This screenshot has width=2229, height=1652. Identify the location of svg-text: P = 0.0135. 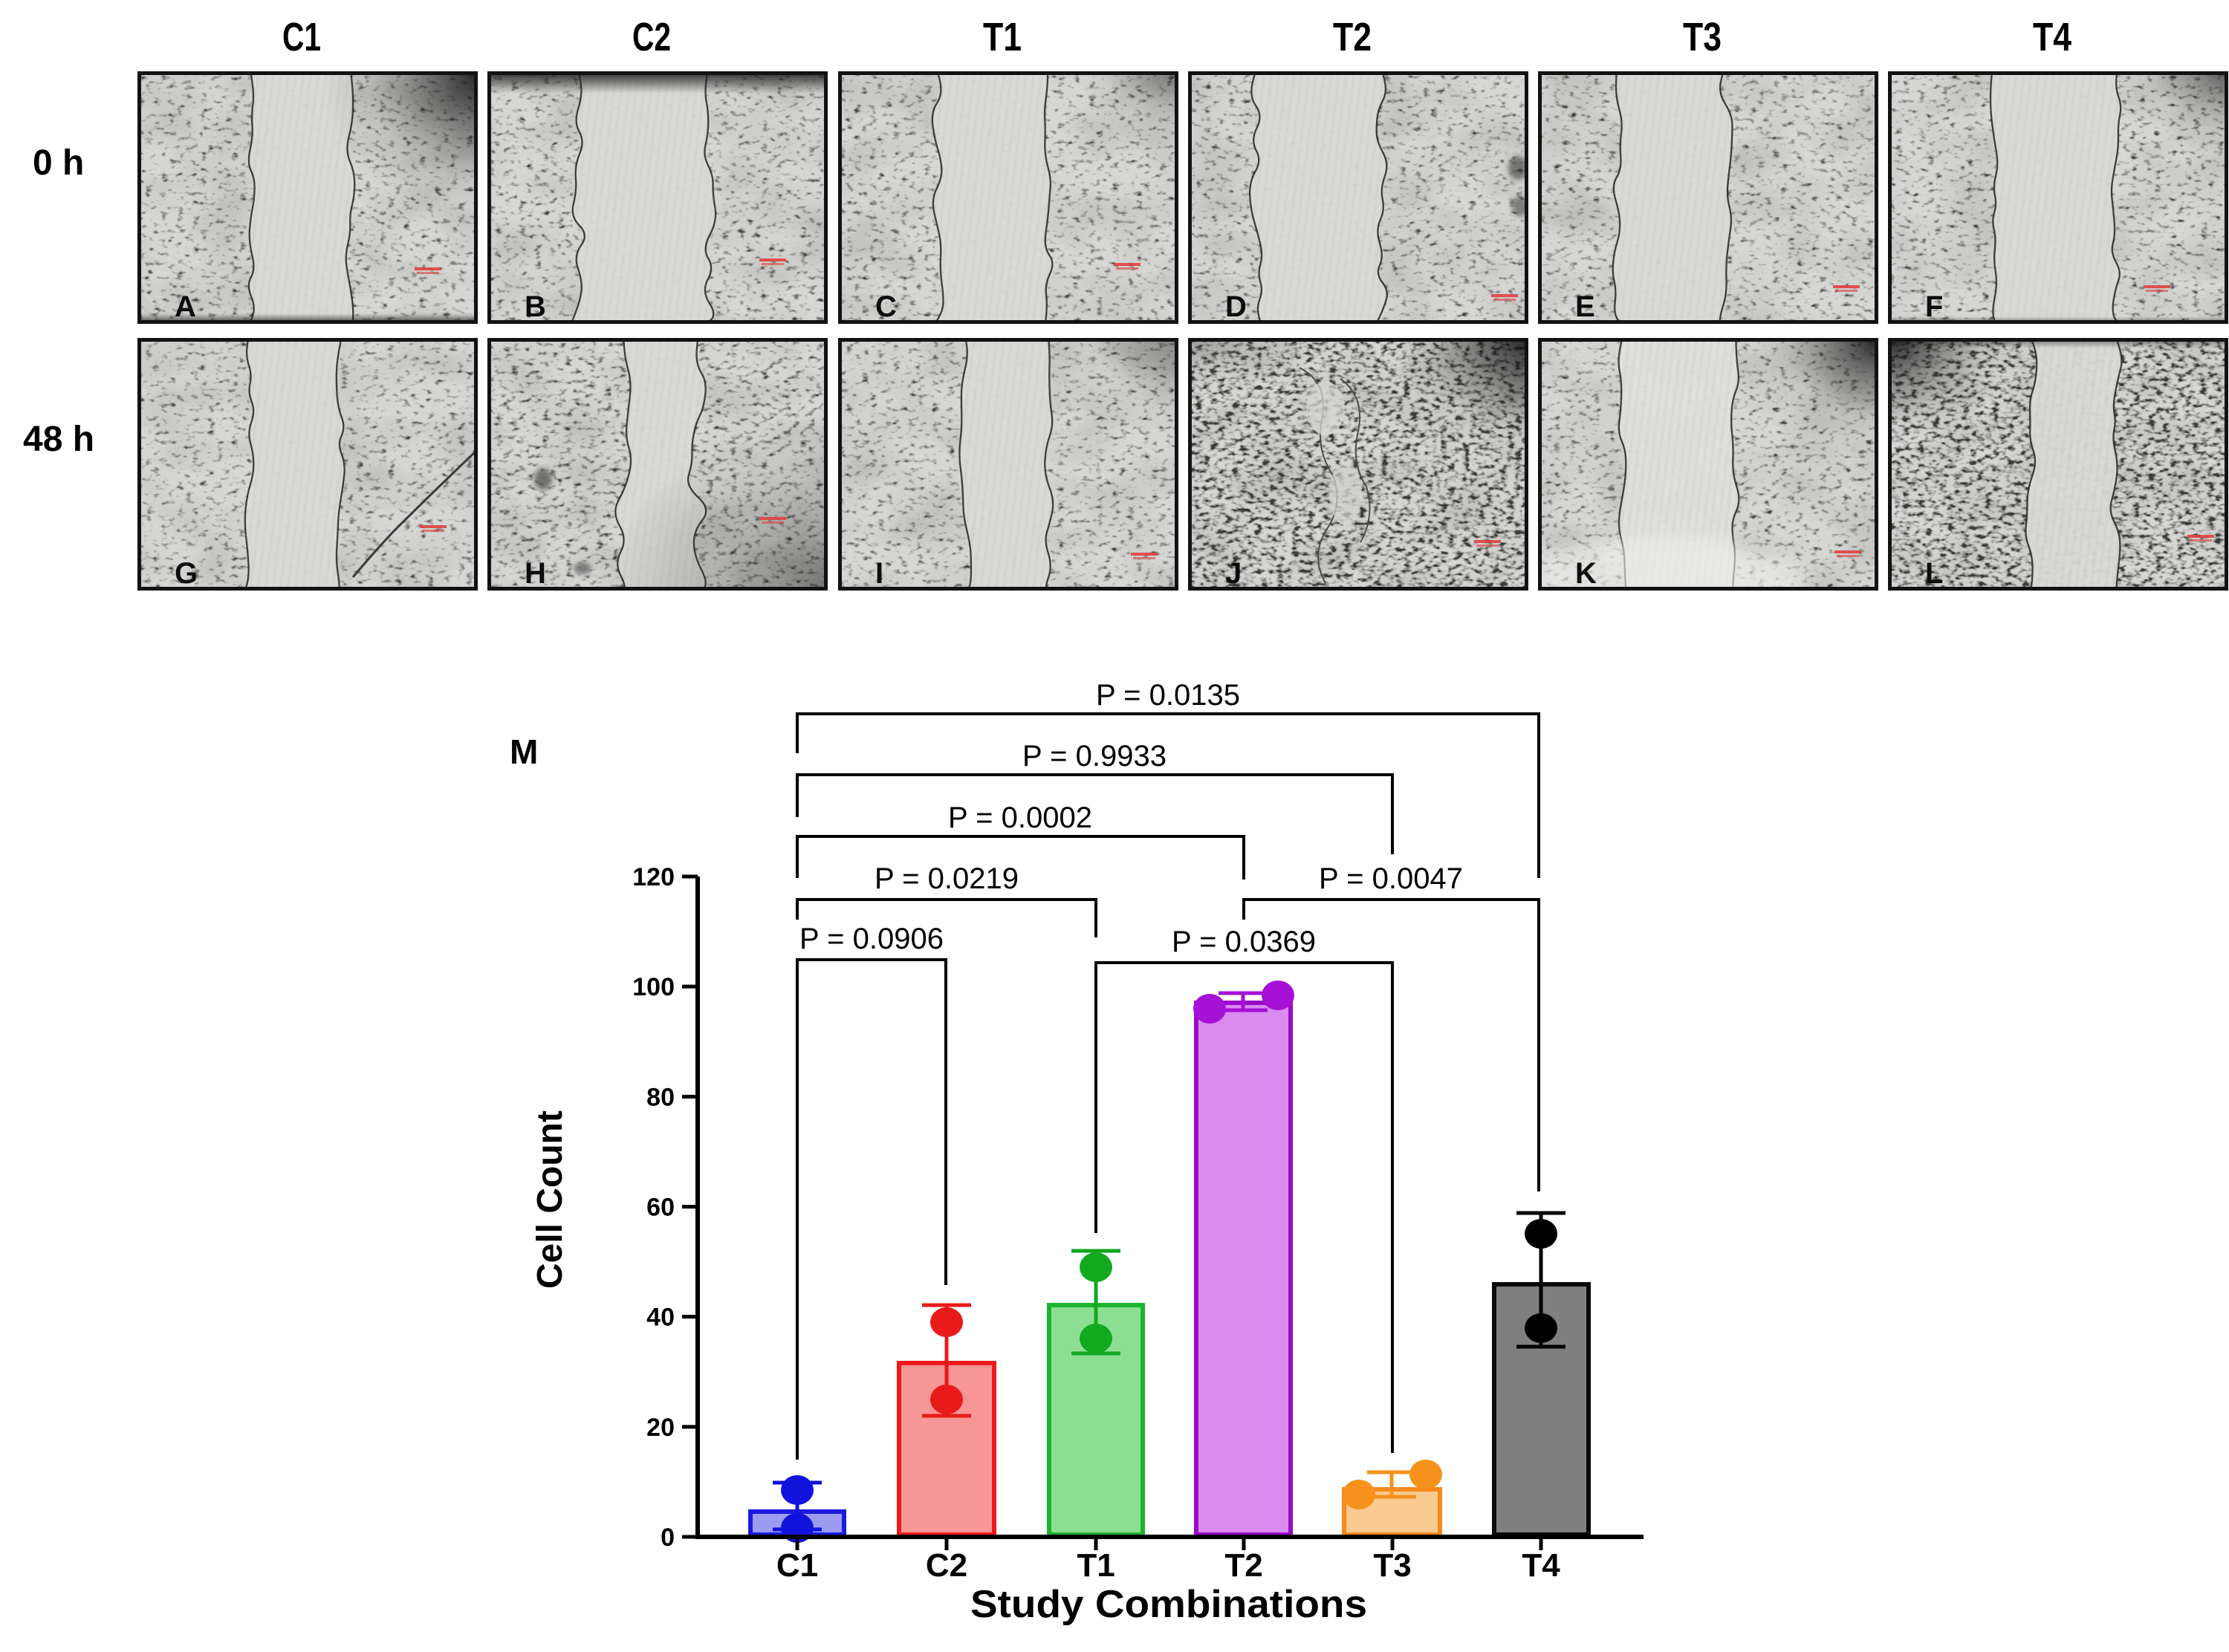
(1168, 695).